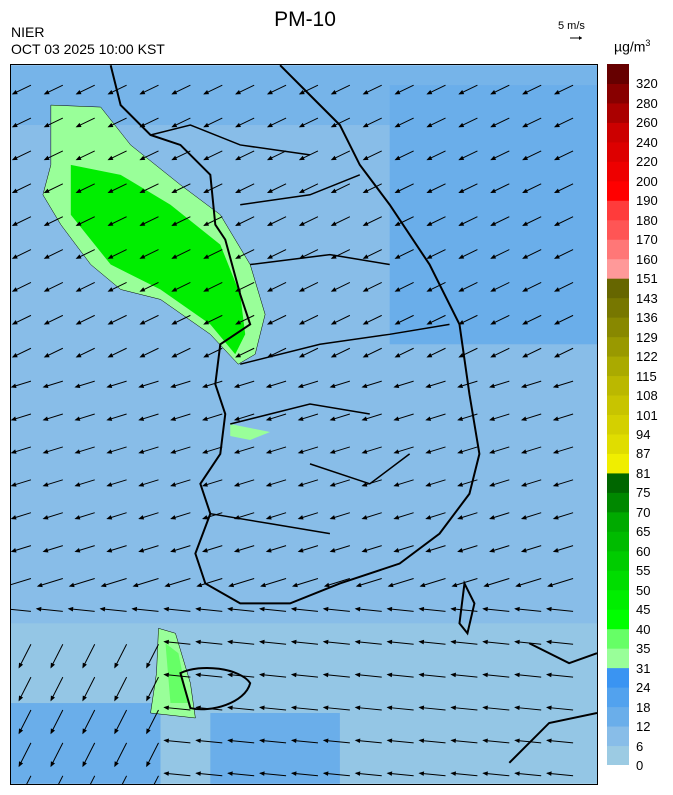 This screenshot has height=795, width=673. Describe the element at coordinates (647, 84) in the screenshot. I see `colorbar-tick-label: 320` at that location.